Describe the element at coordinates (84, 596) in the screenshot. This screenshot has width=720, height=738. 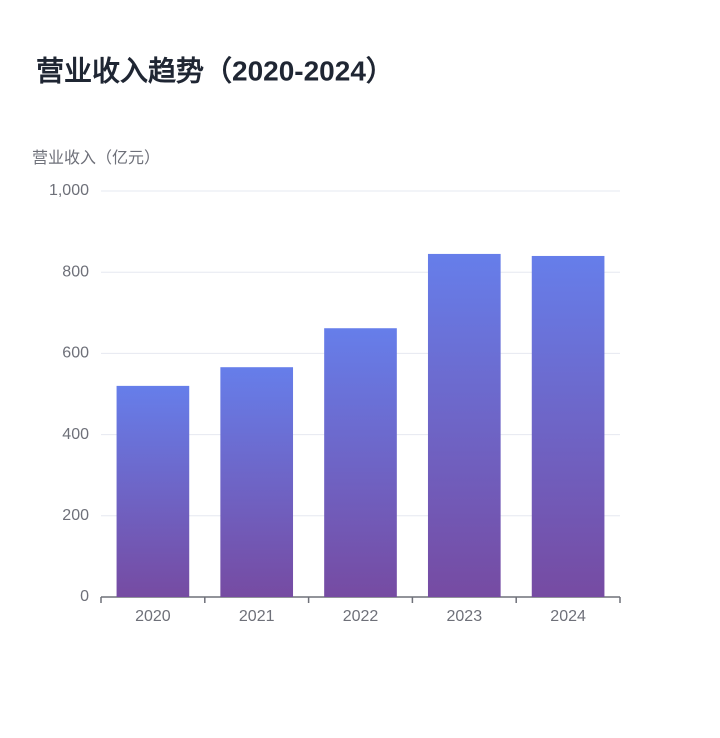
I see `y-tick-label: 0` at that location.